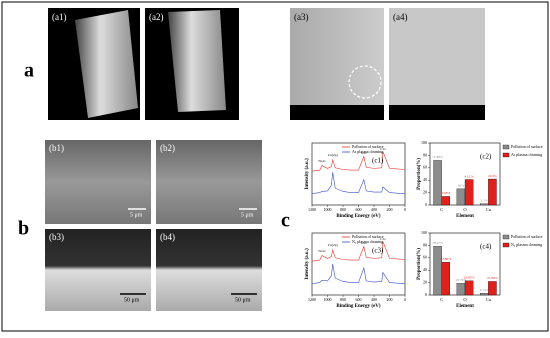 This screenshot has width=550, height=338. What do you see at coordinates (484, 200) in the screenshot?
I see `value-label: 2.1%` at bounding box center [484, 200].